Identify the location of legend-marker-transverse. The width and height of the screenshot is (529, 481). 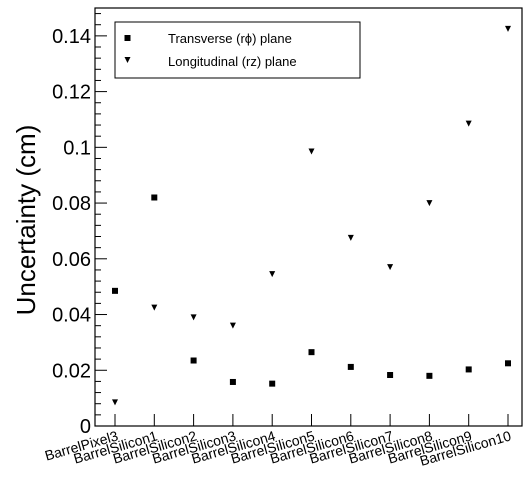
(127, 38).